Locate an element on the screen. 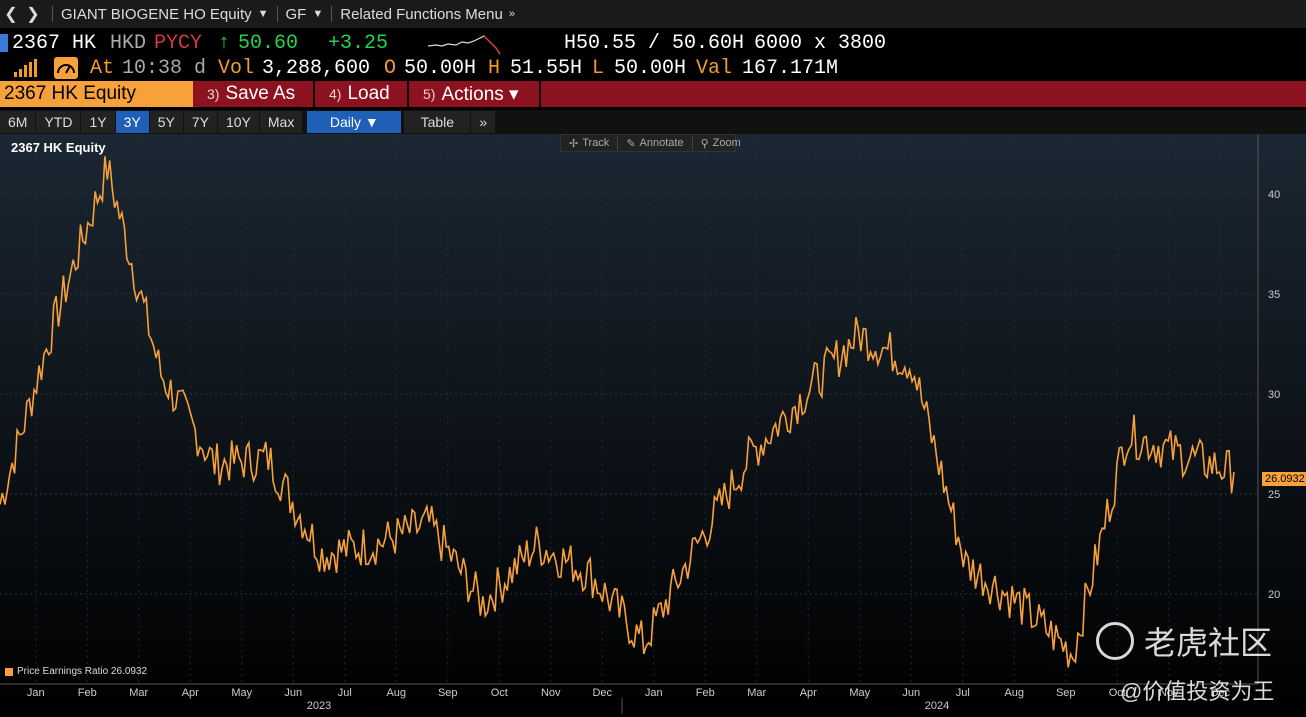  last-value-label: 26.0932 is located at coordinates (1284, 479).